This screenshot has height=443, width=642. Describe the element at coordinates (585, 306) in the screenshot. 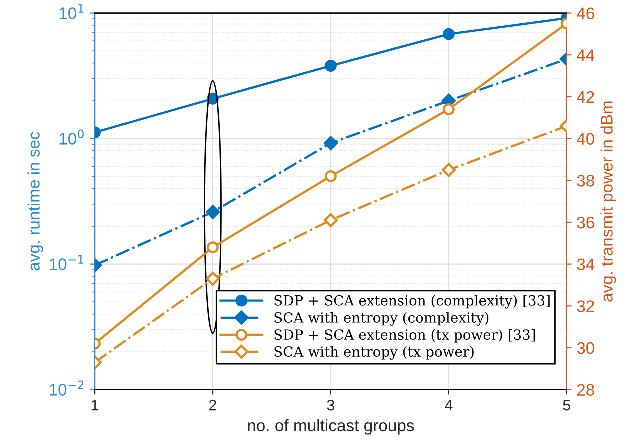

I see `y2-tick-label: 32` at that location.